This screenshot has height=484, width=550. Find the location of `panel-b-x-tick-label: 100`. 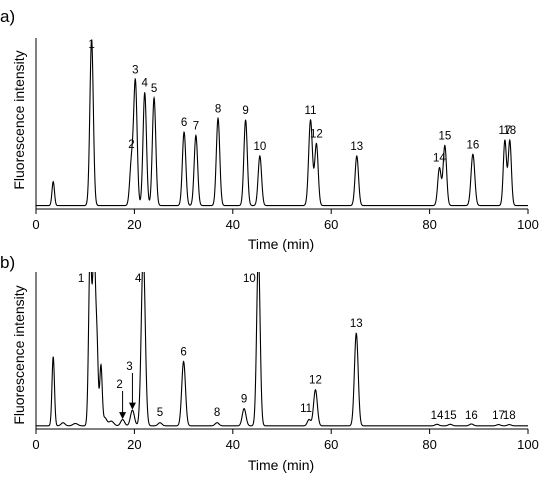

panel-b-x-tick-label: 100 is located at coordinates (528, 444).